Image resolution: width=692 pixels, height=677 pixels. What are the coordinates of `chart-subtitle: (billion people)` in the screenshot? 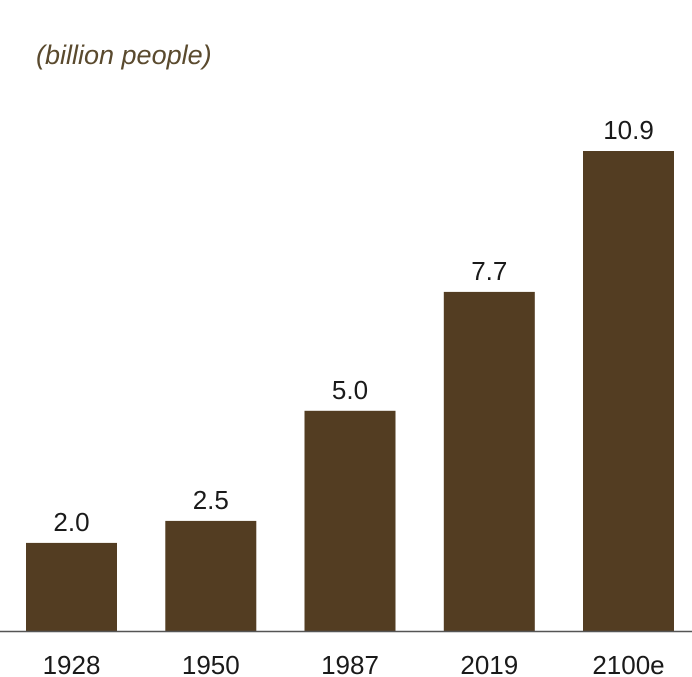 It's located at (124, 55).